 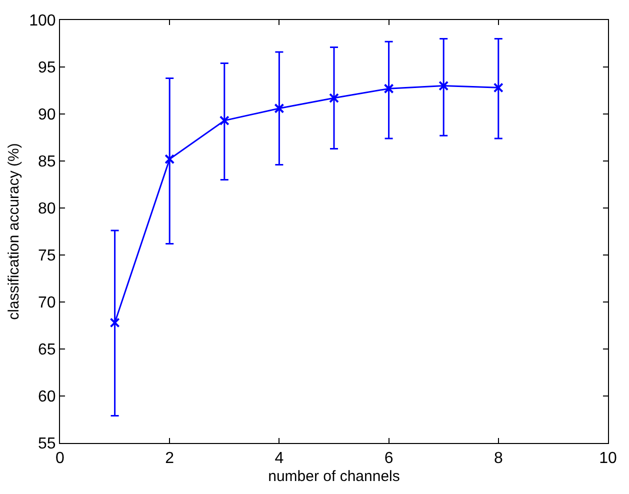 I want to click on x-tick-label: 6, so click(x=389, y=459).